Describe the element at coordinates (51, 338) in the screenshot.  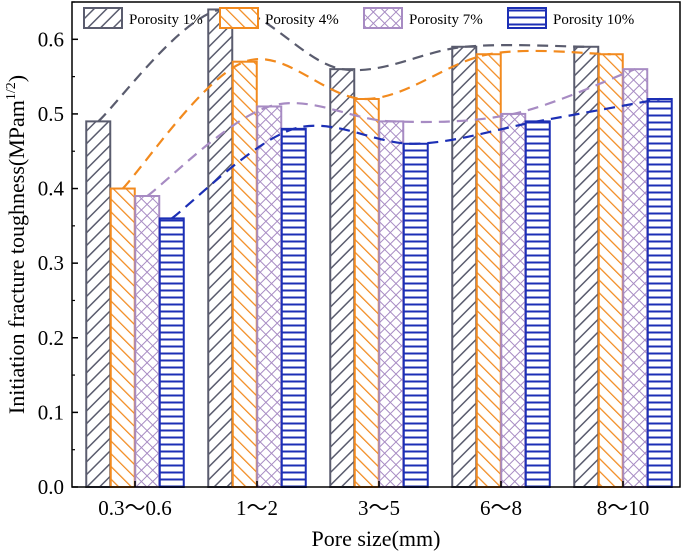
I see `y-tick-label: 0.2` at that location.